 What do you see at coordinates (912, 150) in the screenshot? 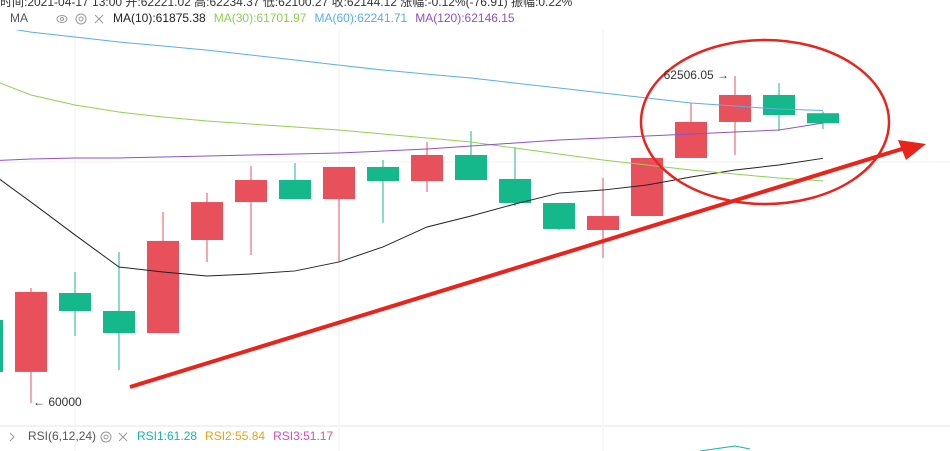
I see `trend-arrow-head` at bounding box center [912, 150].